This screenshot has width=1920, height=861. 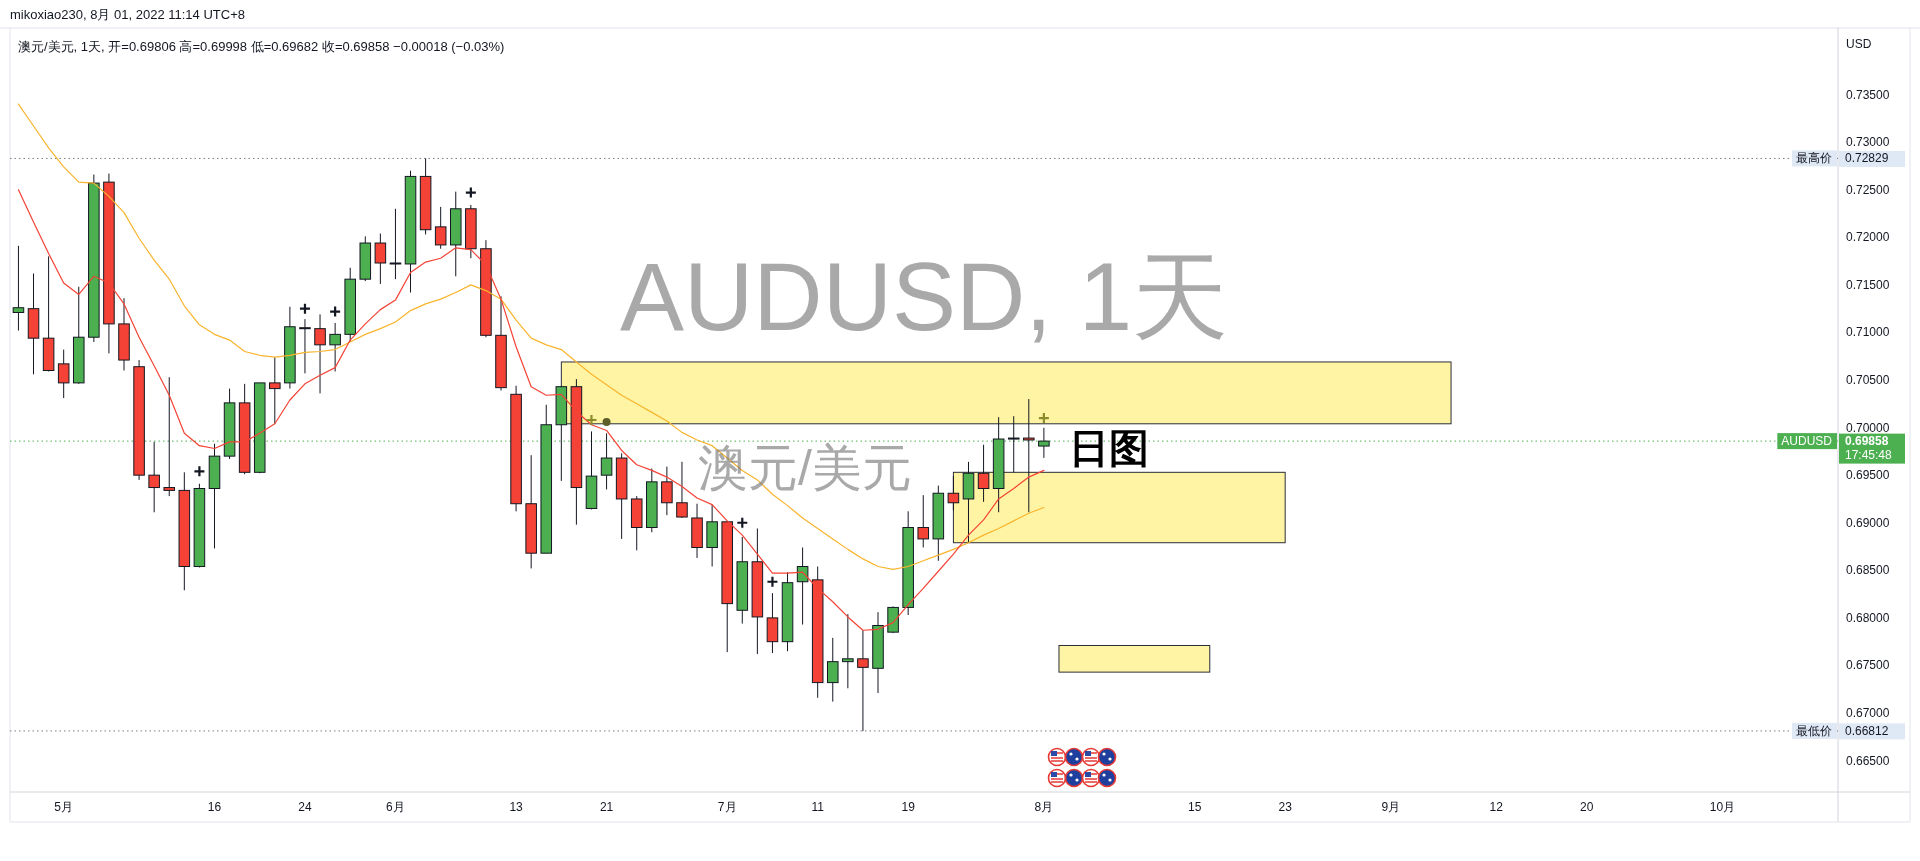 What do you see at coordinates (1868, 237) in the screenshot?
I see `y-tick-label: 0.72000` at bounding box center [1868, 237].